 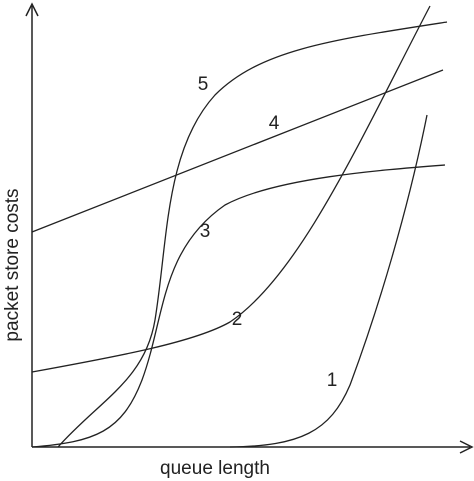 I want to click on curve-label: 5, so click(x=203, y=84).